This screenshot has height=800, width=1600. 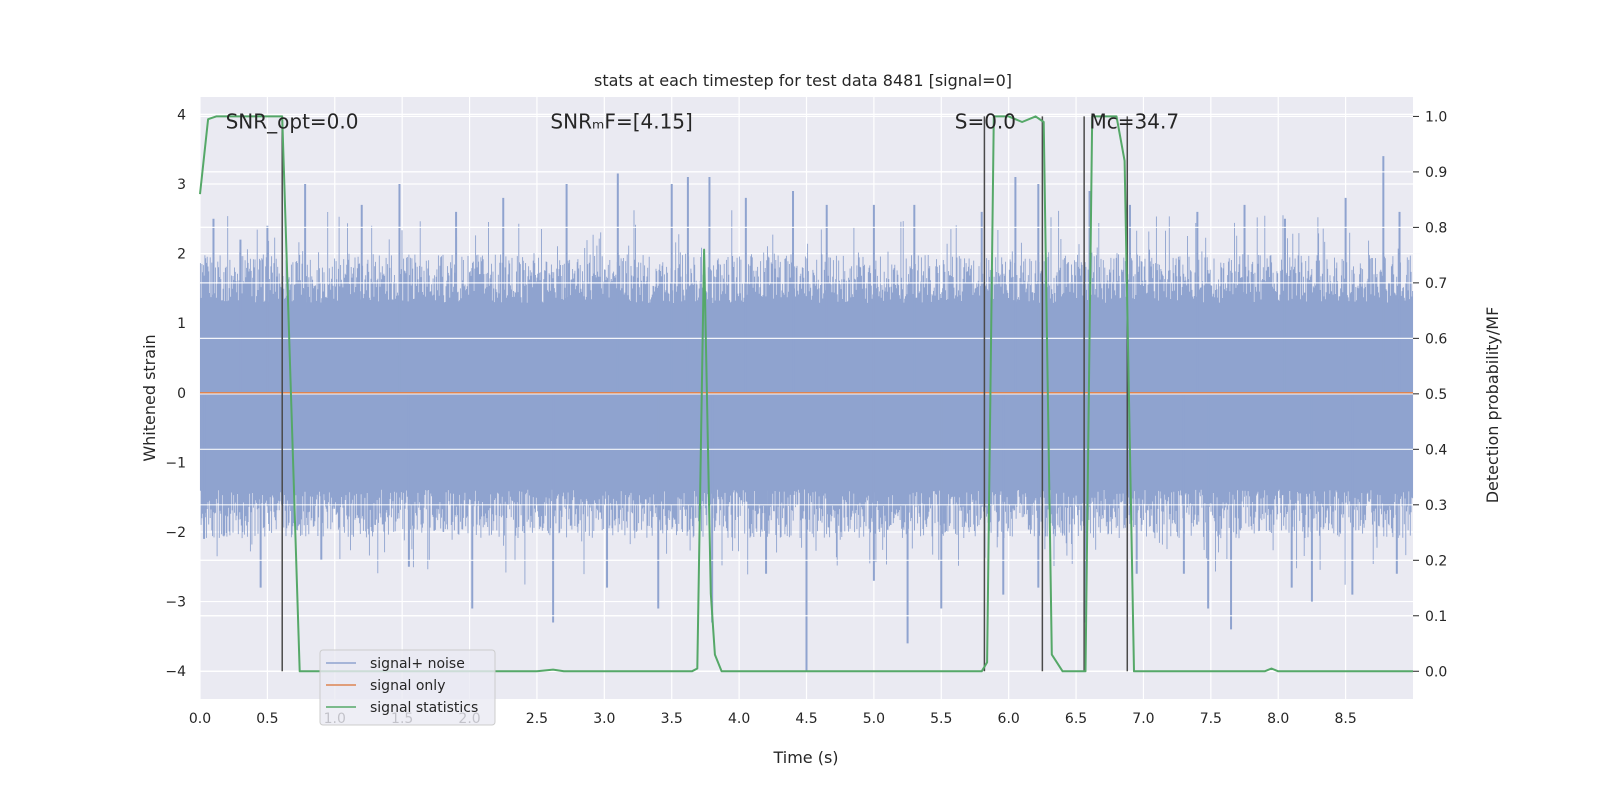 I want to click on x-tick-label: 0.0, so click(x=200, y=719).